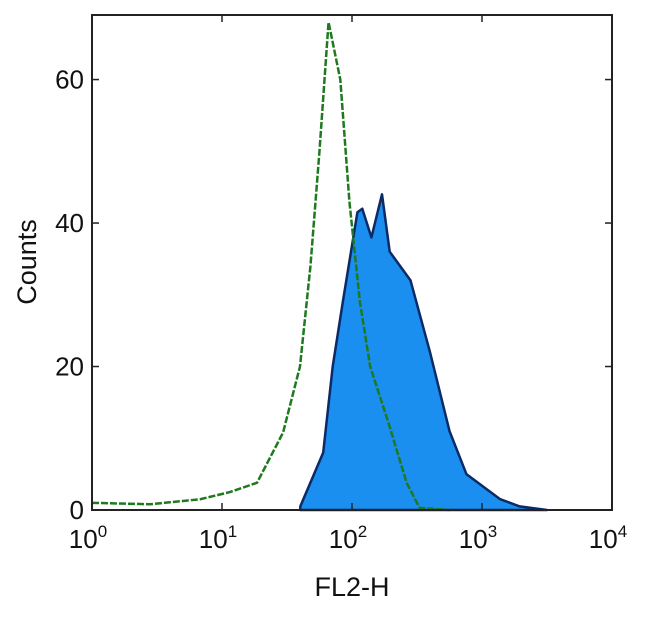  What do you see at coordinates (348, 538) in the screenshot?
I see `x-tick-label: 10²` at bounding box center [348, 538].